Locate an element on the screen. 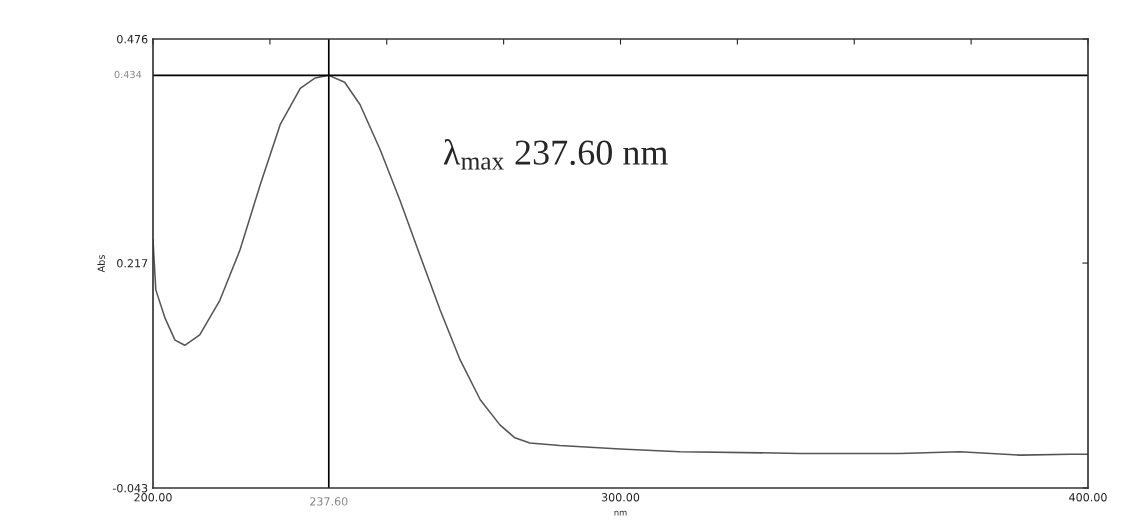 The width and height of the screenshot is (1122, 524). ref-line-label: 237.60 is located at coordinates (329, 501).